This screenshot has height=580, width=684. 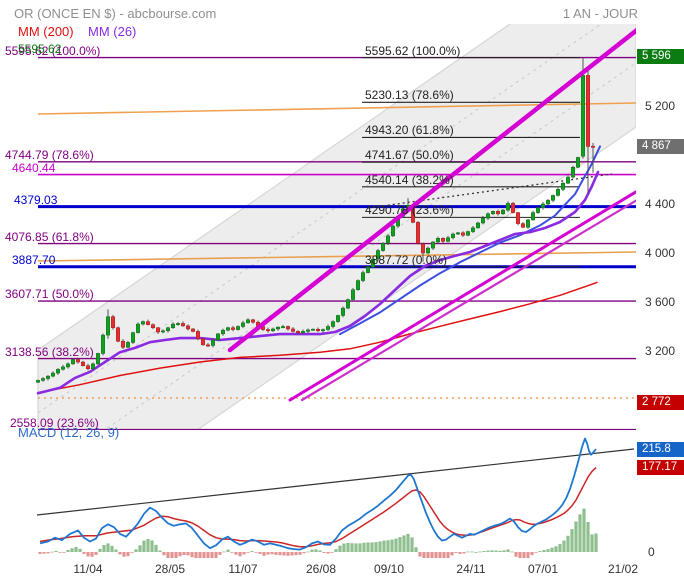 I want to click on date-axis-label: 28/05, so click(x=170, y=569).